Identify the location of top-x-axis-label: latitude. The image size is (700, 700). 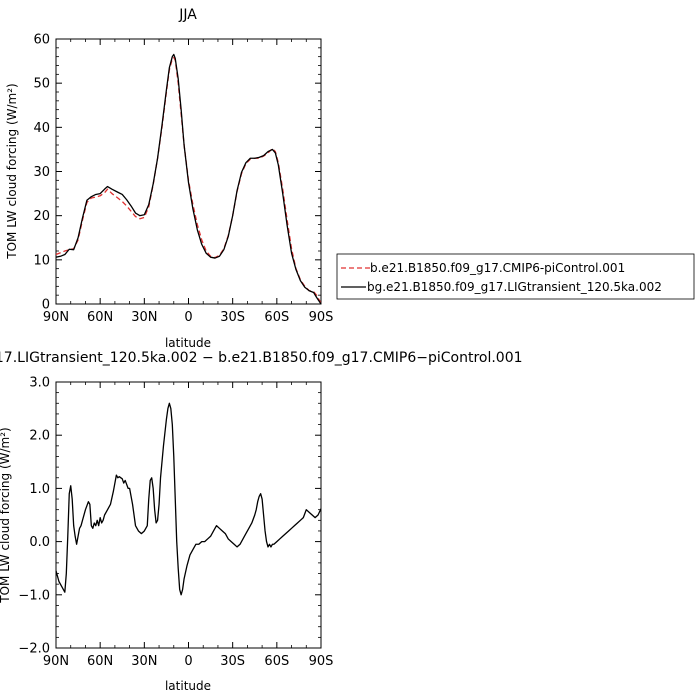
(188, 343).